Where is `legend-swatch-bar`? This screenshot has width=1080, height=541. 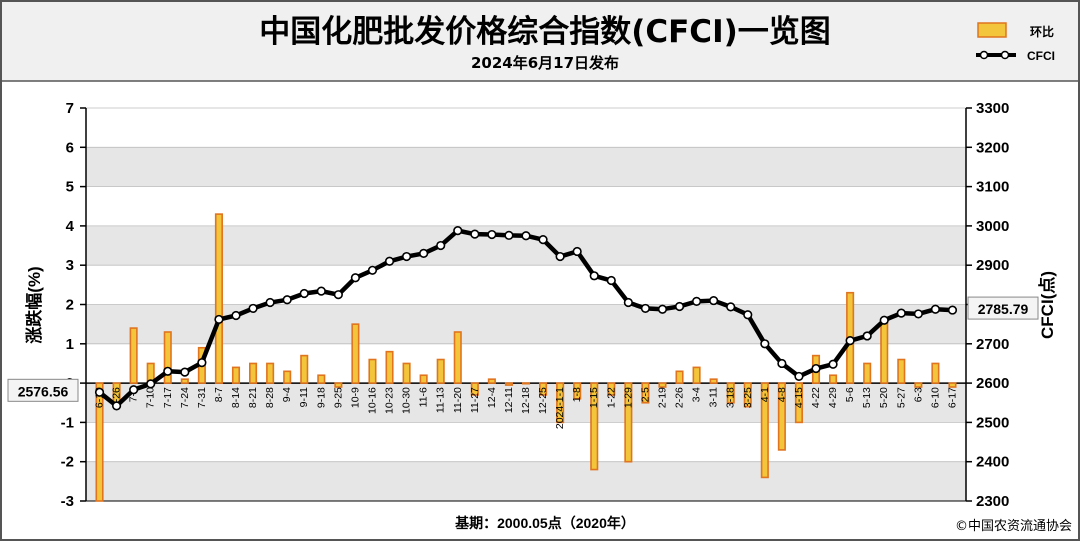
legend-swatch-bar is located at coordinates (992, 30).